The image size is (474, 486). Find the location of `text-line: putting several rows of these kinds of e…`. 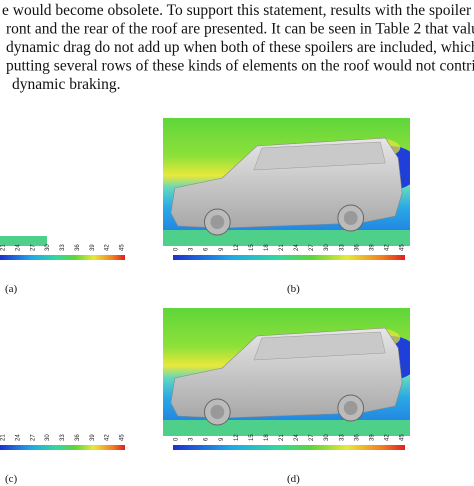

text-line: putting several rows of these kinds of e… is located at coordinates (240, 66).